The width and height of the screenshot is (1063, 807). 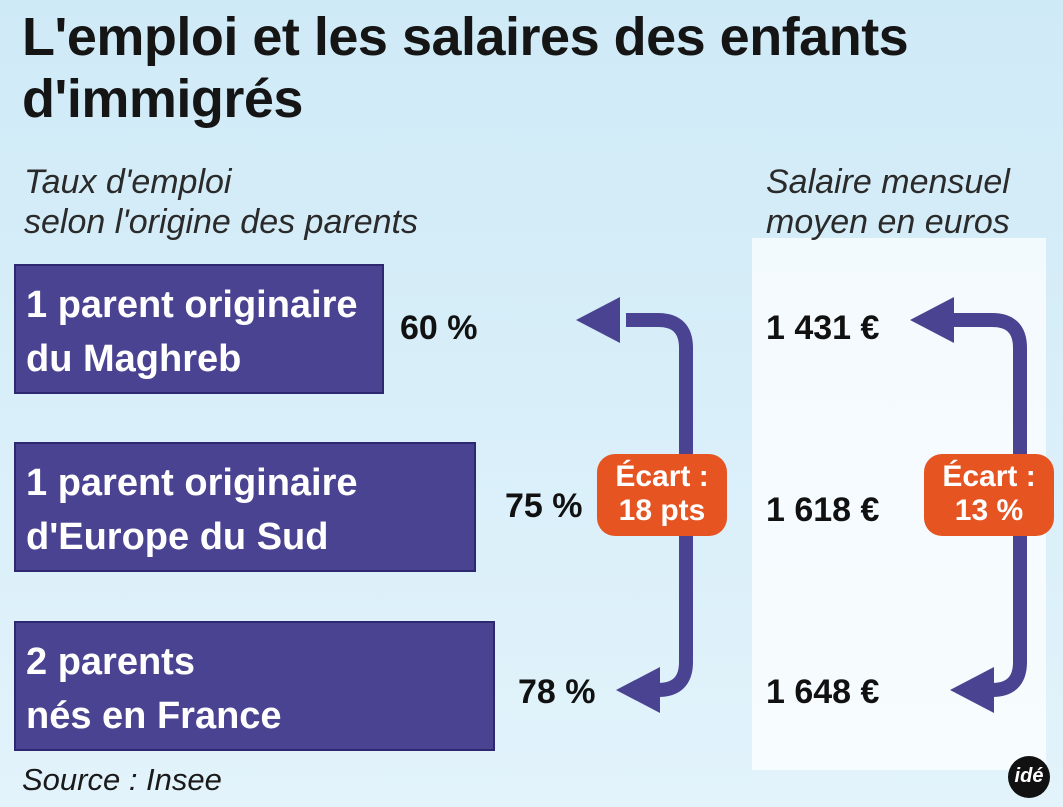 What do you see at coordinates (128, 182) in the screenshot?
I see `employment-subtitle-line-1: Taux d'emploi` at bounding box center [128, 182].